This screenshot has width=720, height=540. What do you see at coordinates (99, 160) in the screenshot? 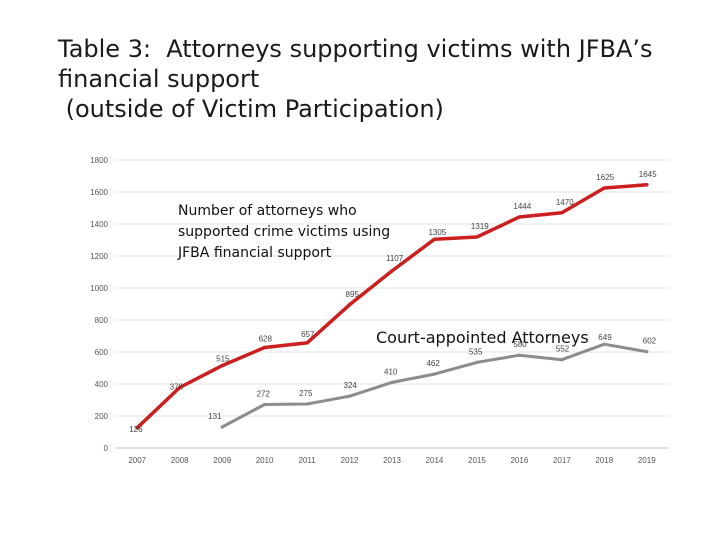
I see `y-tick-label: 1800` at bounding box center [99, 160].